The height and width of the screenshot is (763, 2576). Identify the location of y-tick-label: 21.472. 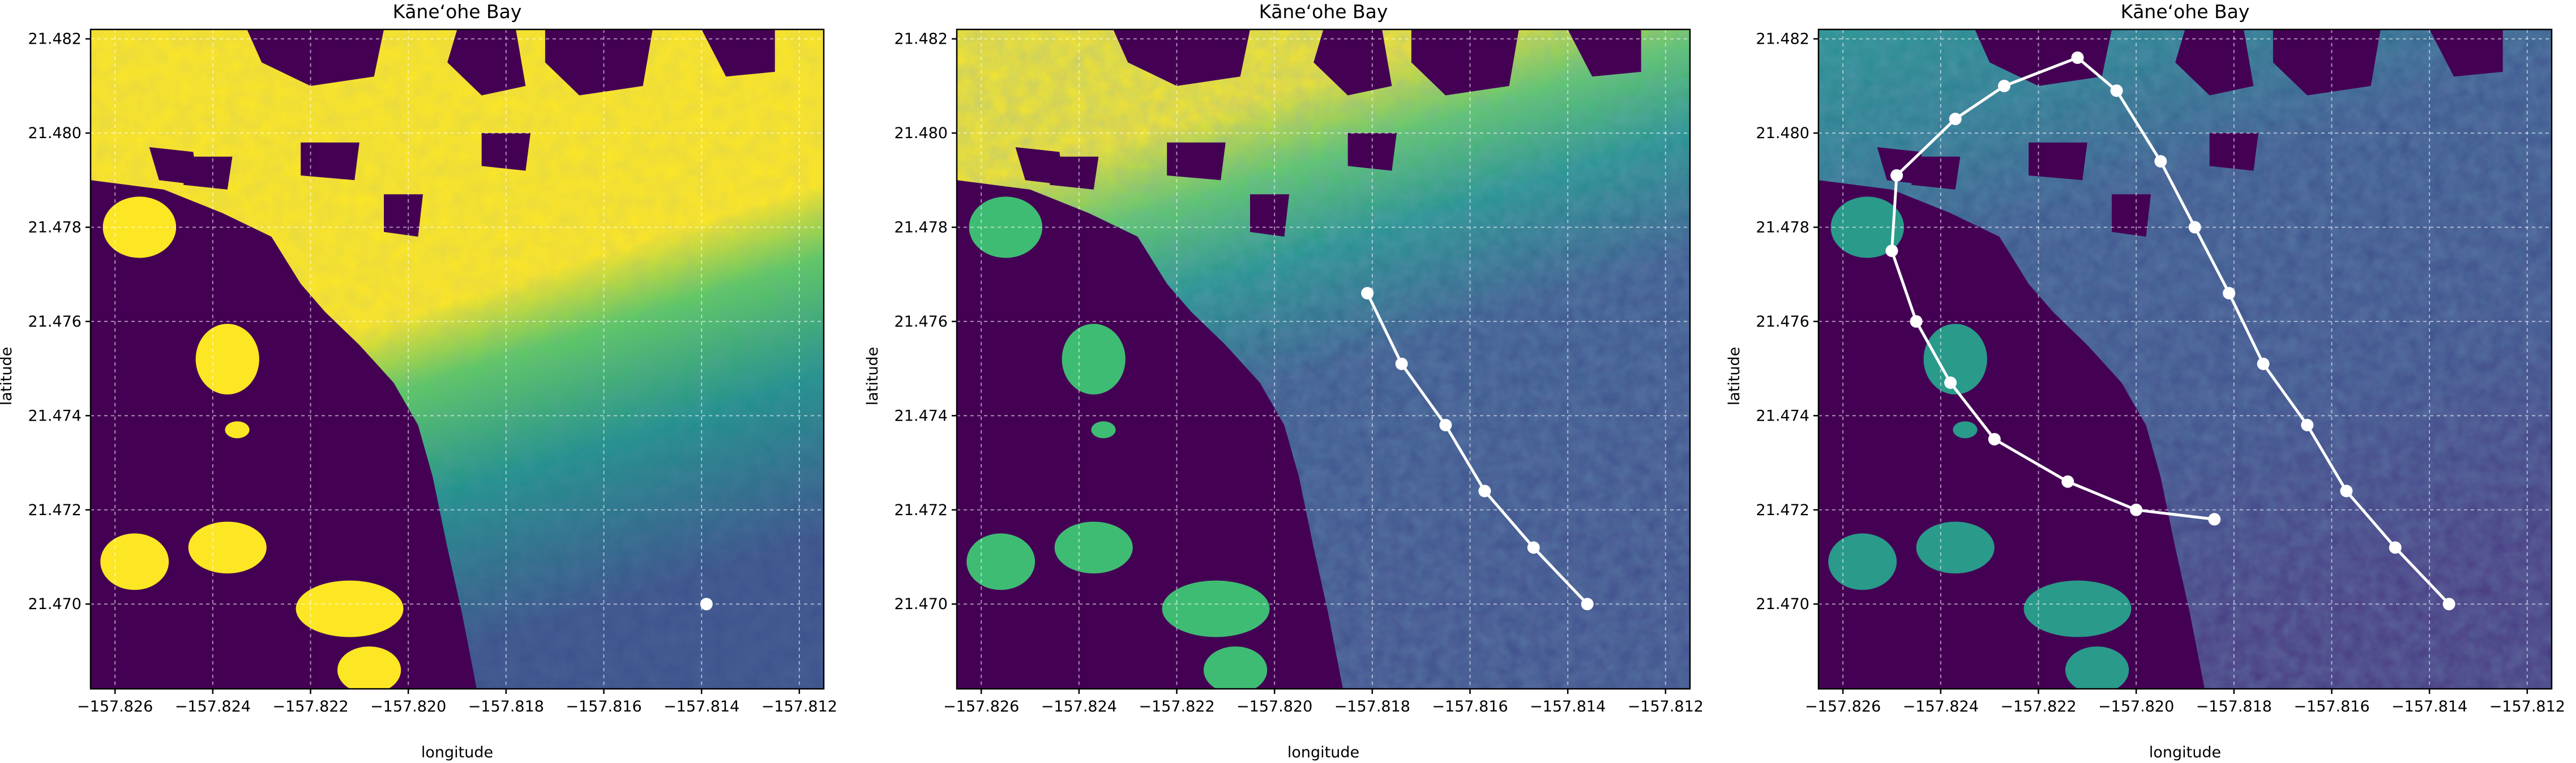
(55, 510).